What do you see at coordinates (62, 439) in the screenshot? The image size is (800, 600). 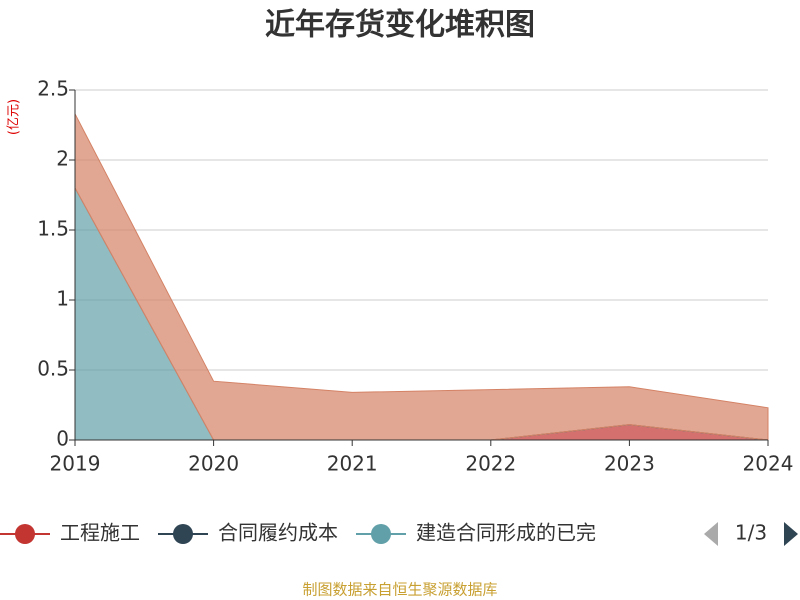 I see `y-tick-label: 0` at bounding box center [62, 439].